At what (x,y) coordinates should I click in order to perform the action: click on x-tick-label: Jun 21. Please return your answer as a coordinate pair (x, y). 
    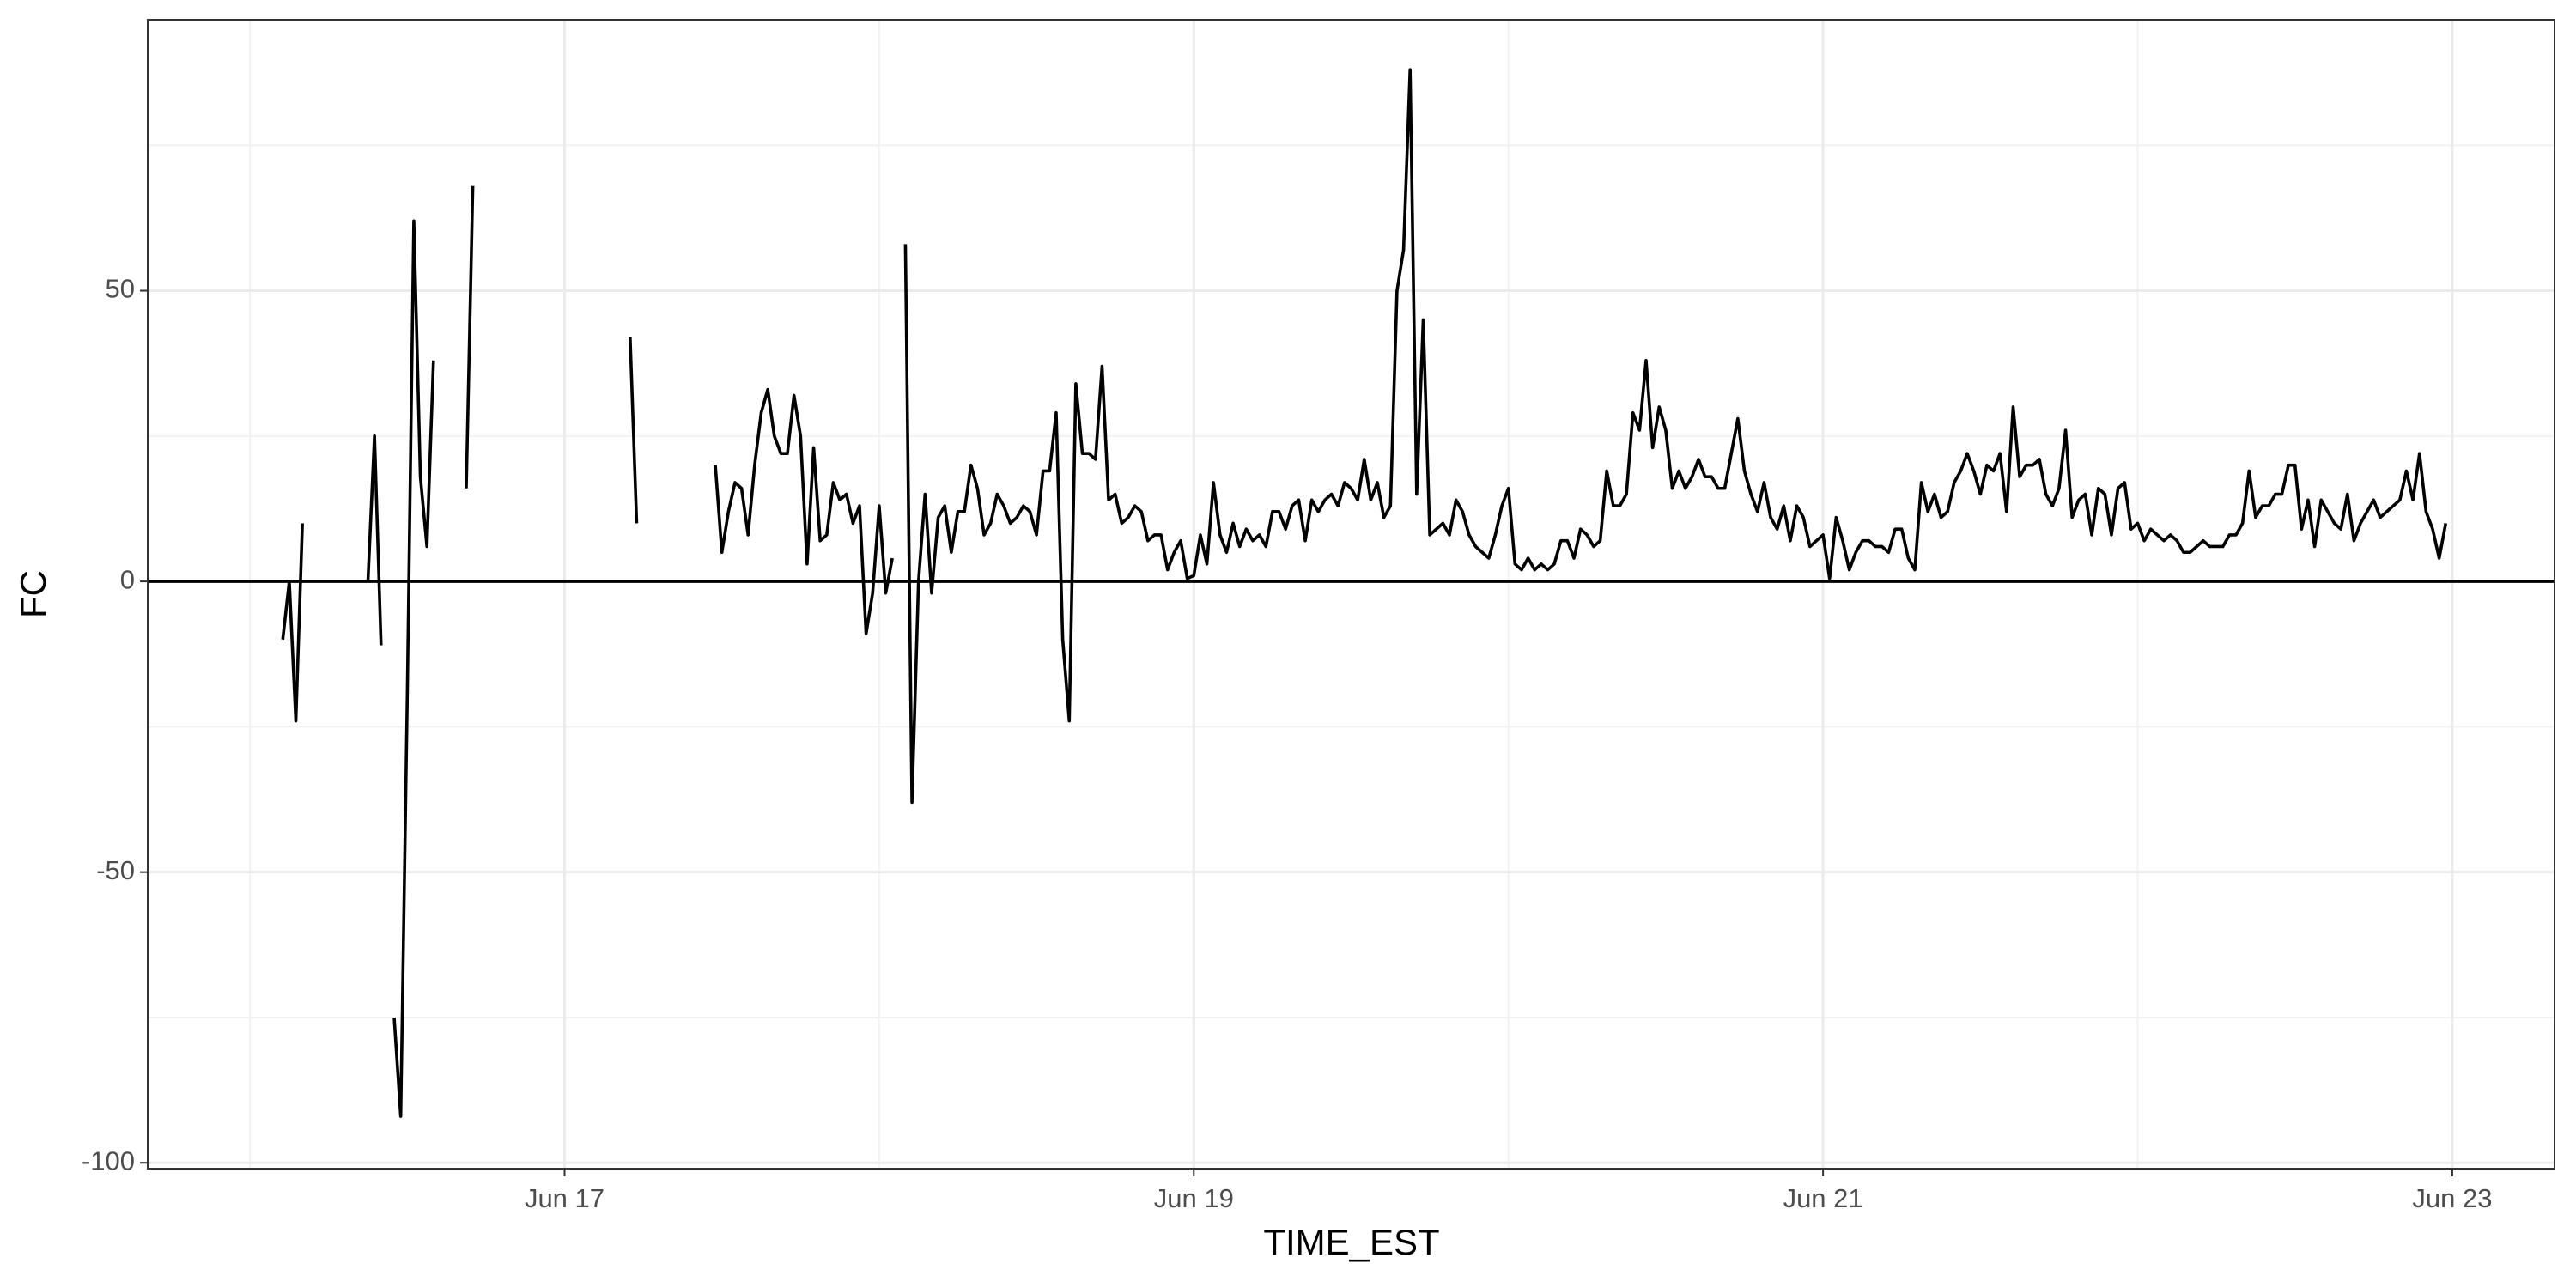
    Looking at the image, I should click on (1823, 1198).